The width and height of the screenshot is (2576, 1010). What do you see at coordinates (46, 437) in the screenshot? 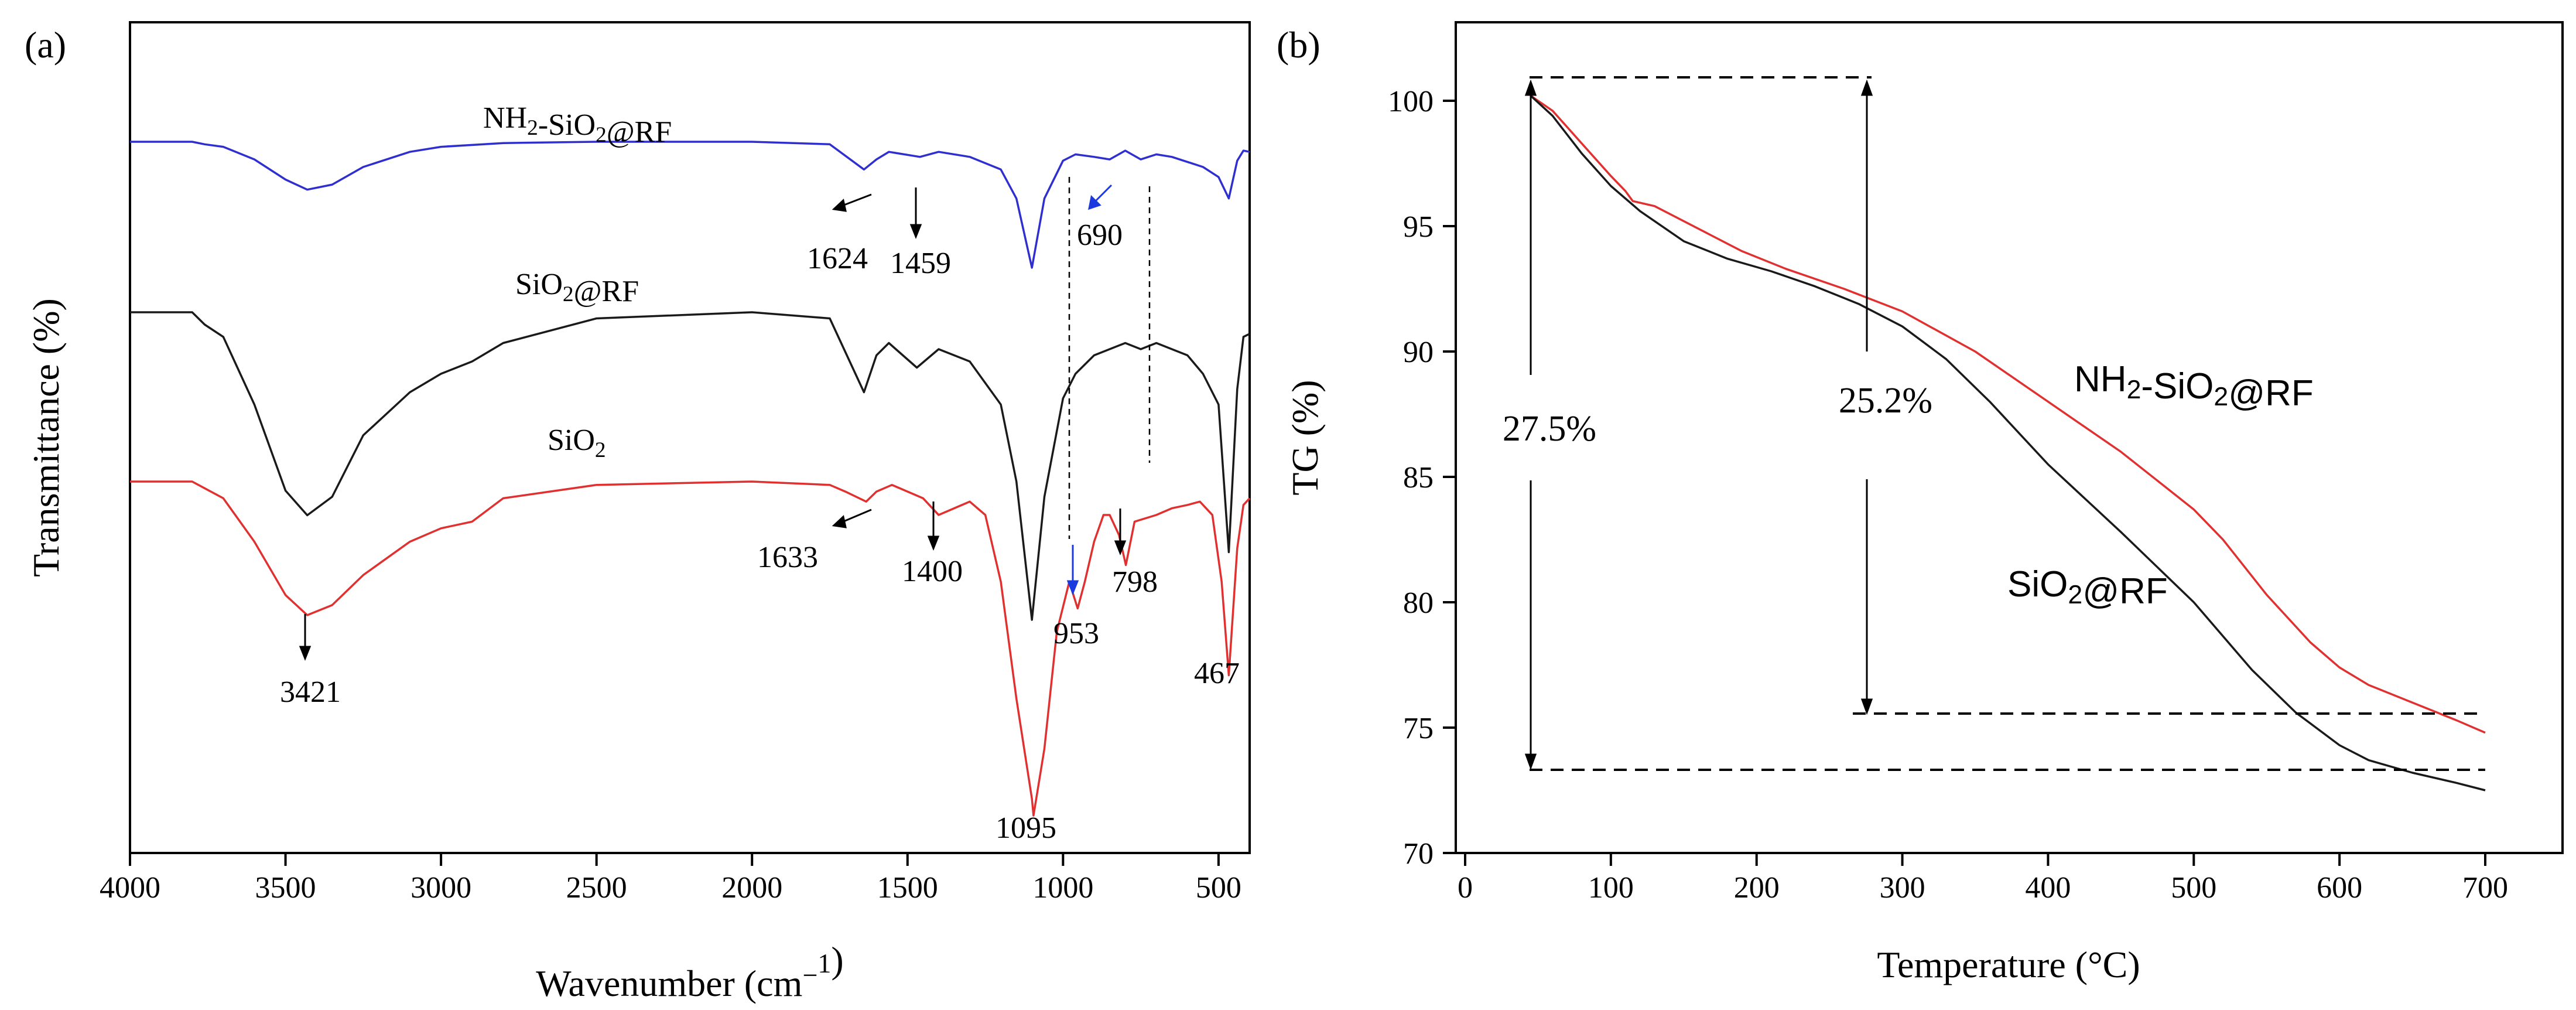
I see `panel-a-ylabel: Transmittance (%)` at bounding box center [46, 437].